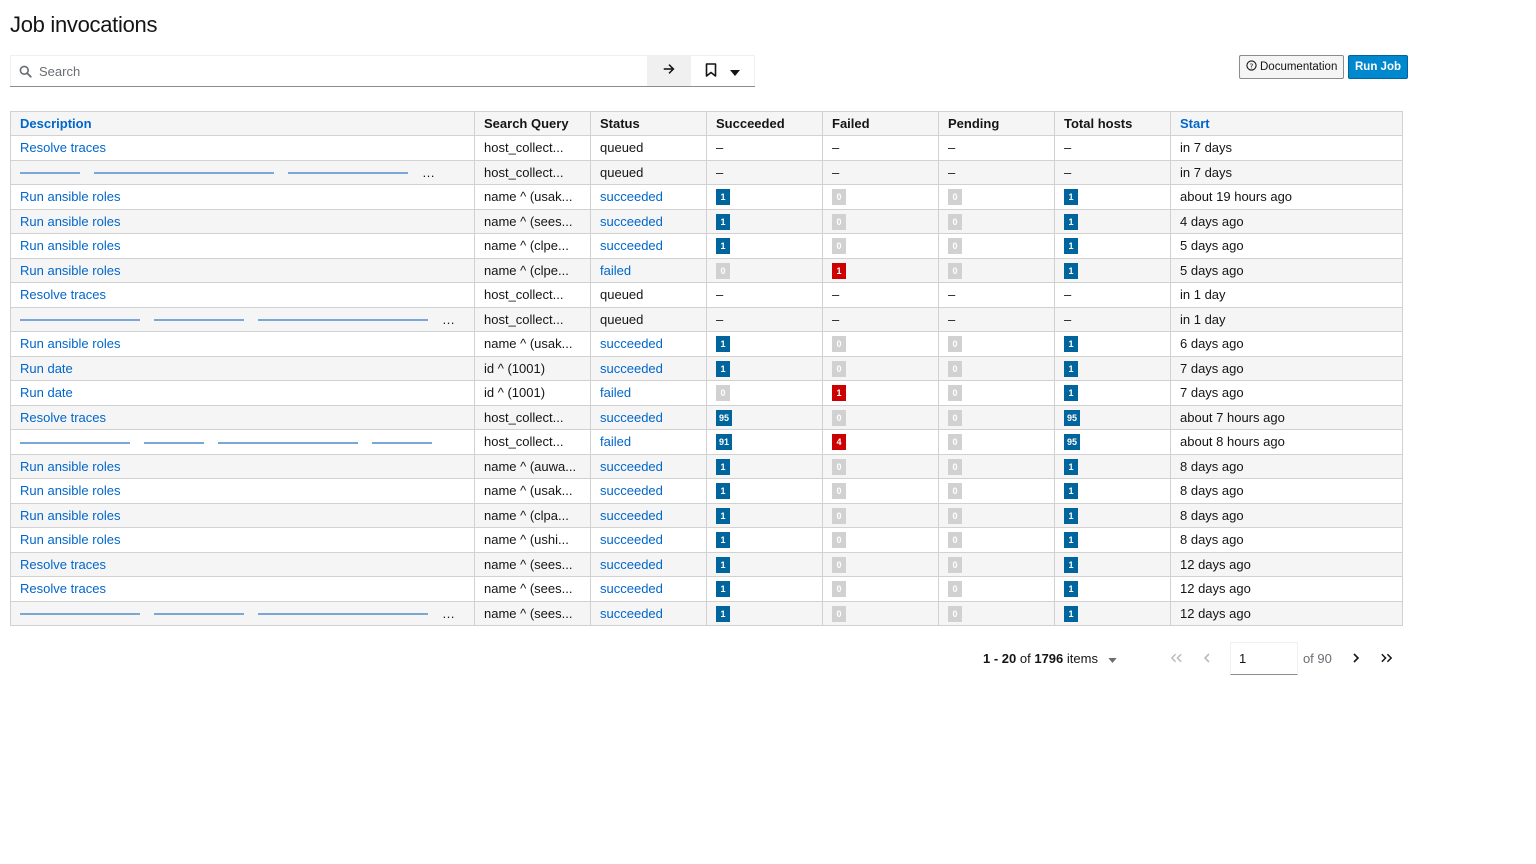 This screenshot has height=864, width=1536. Describe the element at coordinates (839, 442) in the screenshot. I see `failed-count-badge: 4` at that location.